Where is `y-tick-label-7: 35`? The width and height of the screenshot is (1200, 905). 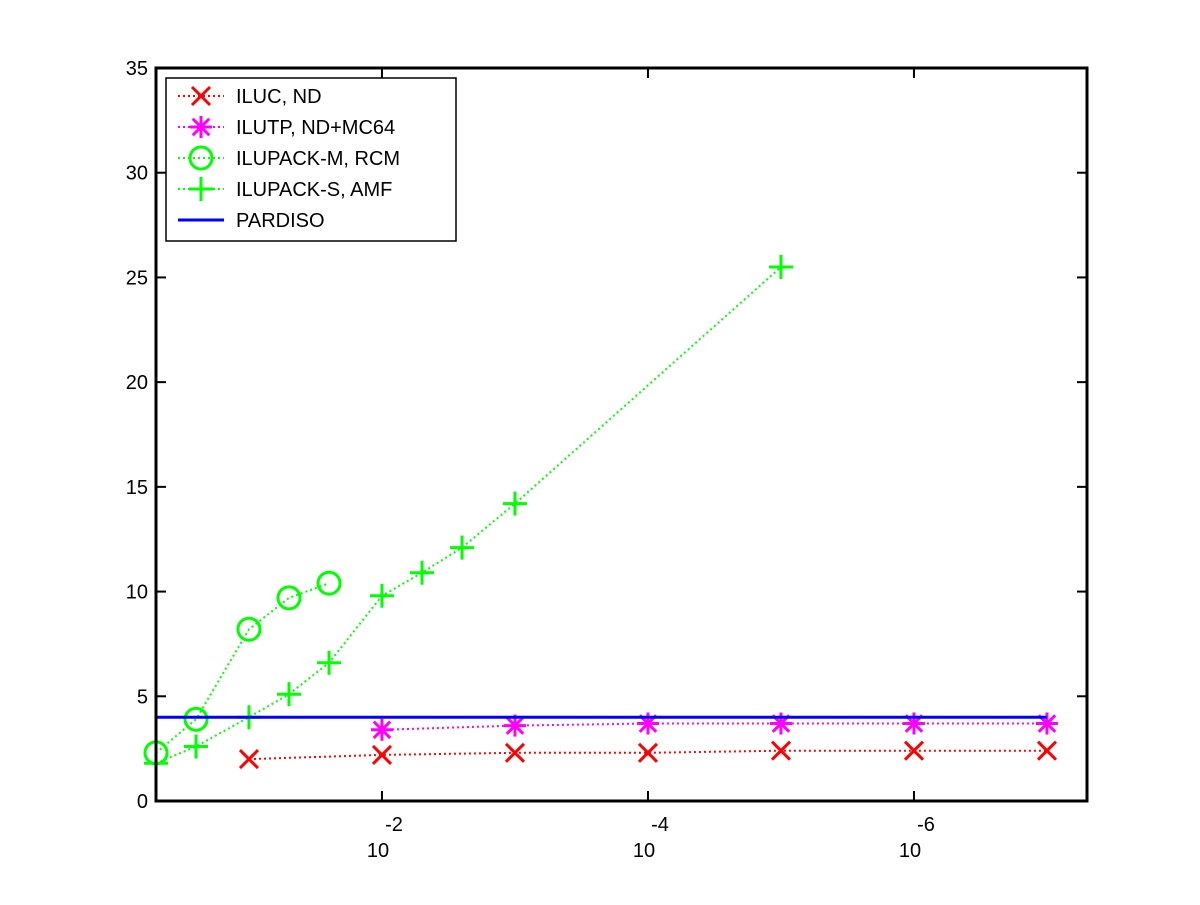
y-tick-label-7: 35 is located at coordinates (137, 69).